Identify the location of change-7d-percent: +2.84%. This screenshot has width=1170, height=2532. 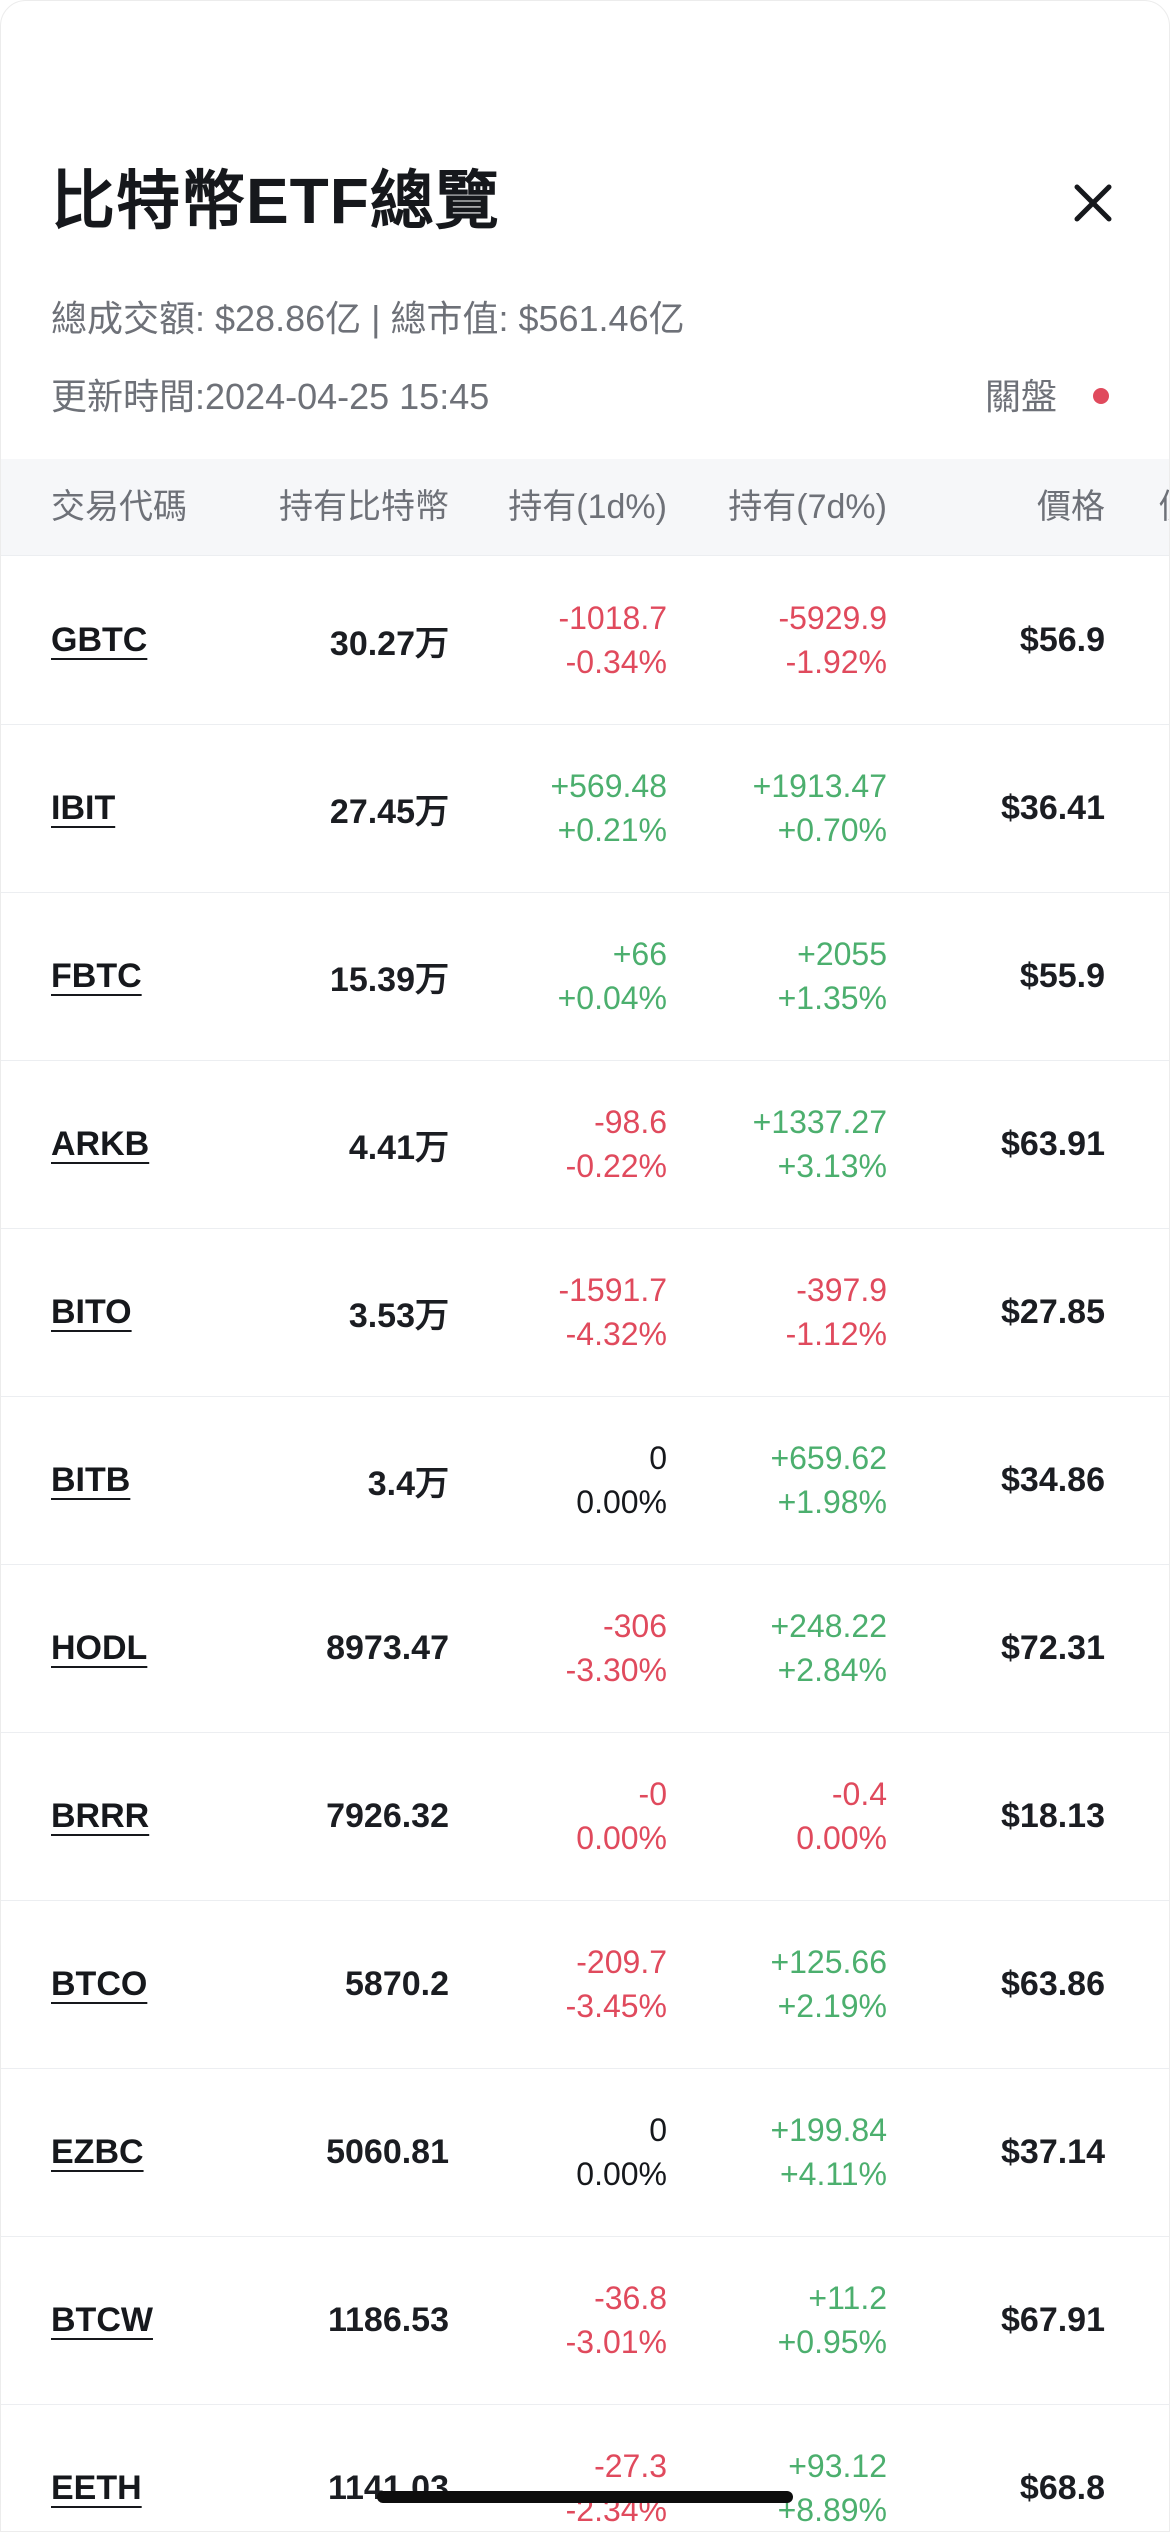
(832, 1670).